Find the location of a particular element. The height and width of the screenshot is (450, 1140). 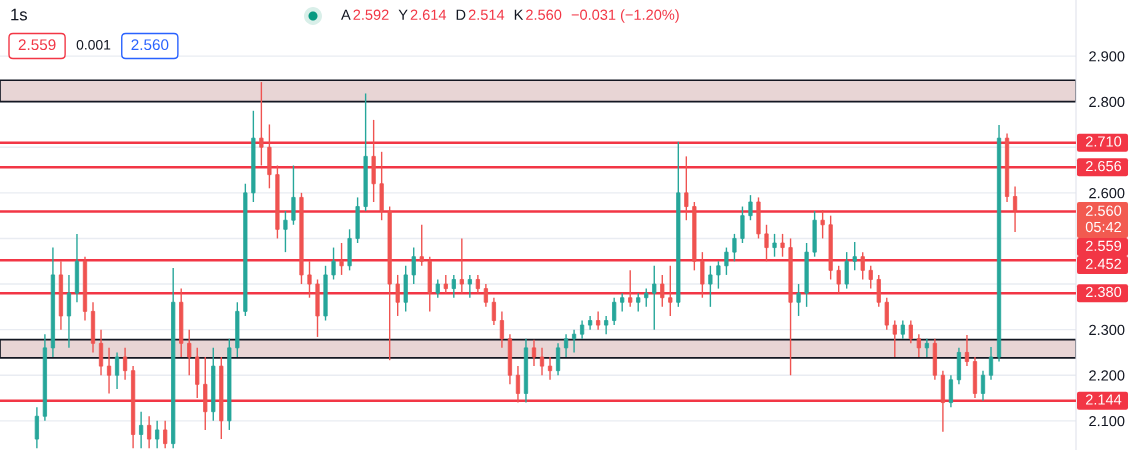

ref-line-label: 2.452 is located at coordinates (1103, 264).